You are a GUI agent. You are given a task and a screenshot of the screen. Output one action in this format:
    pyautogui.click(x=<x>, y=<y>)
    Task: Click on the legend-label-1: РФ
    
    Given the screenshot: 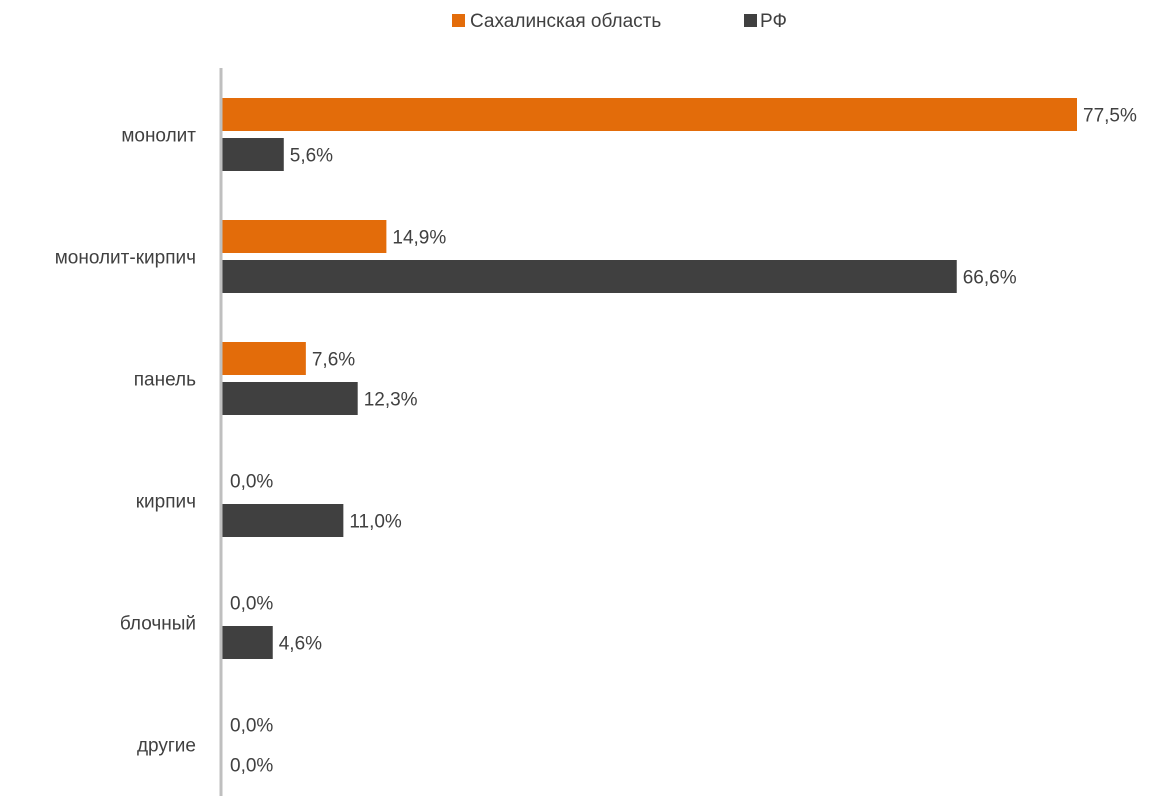 What is the action you would take?
    pyautogui.click(x=773, y=21)
    